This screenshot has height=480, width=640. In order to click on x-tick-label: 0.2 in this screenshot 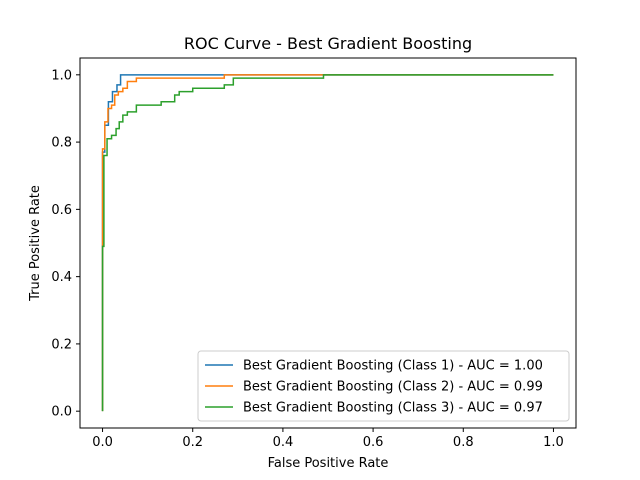, I will do `click(192, 442)`.